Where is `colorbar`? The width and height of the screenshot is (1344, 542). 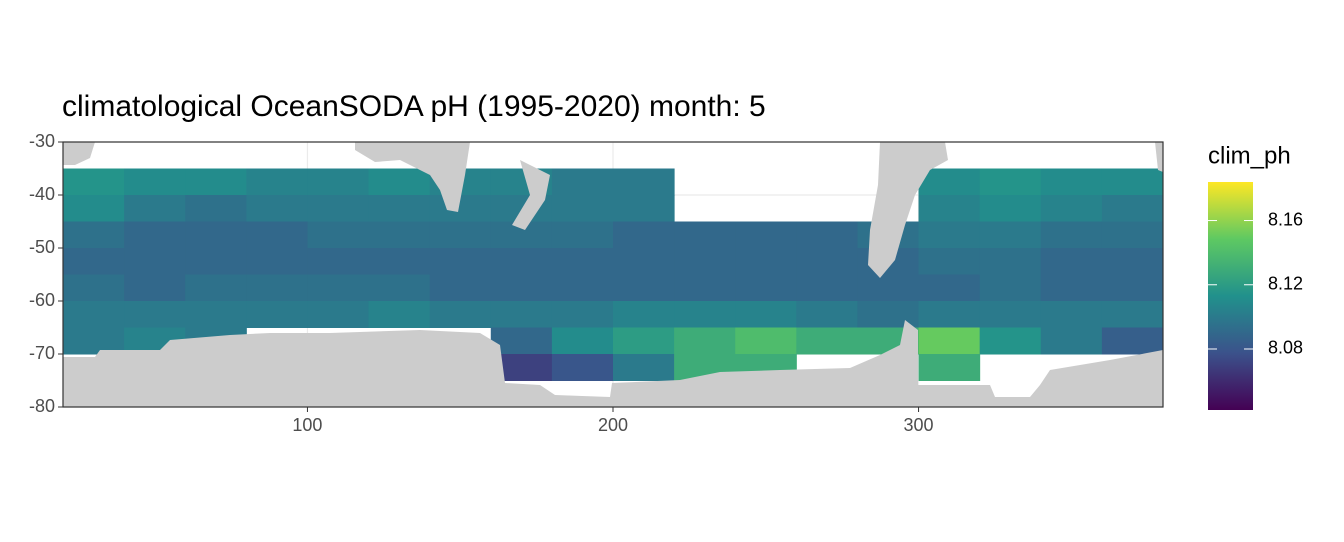 colorbar is located at coordinates (1230, 296).